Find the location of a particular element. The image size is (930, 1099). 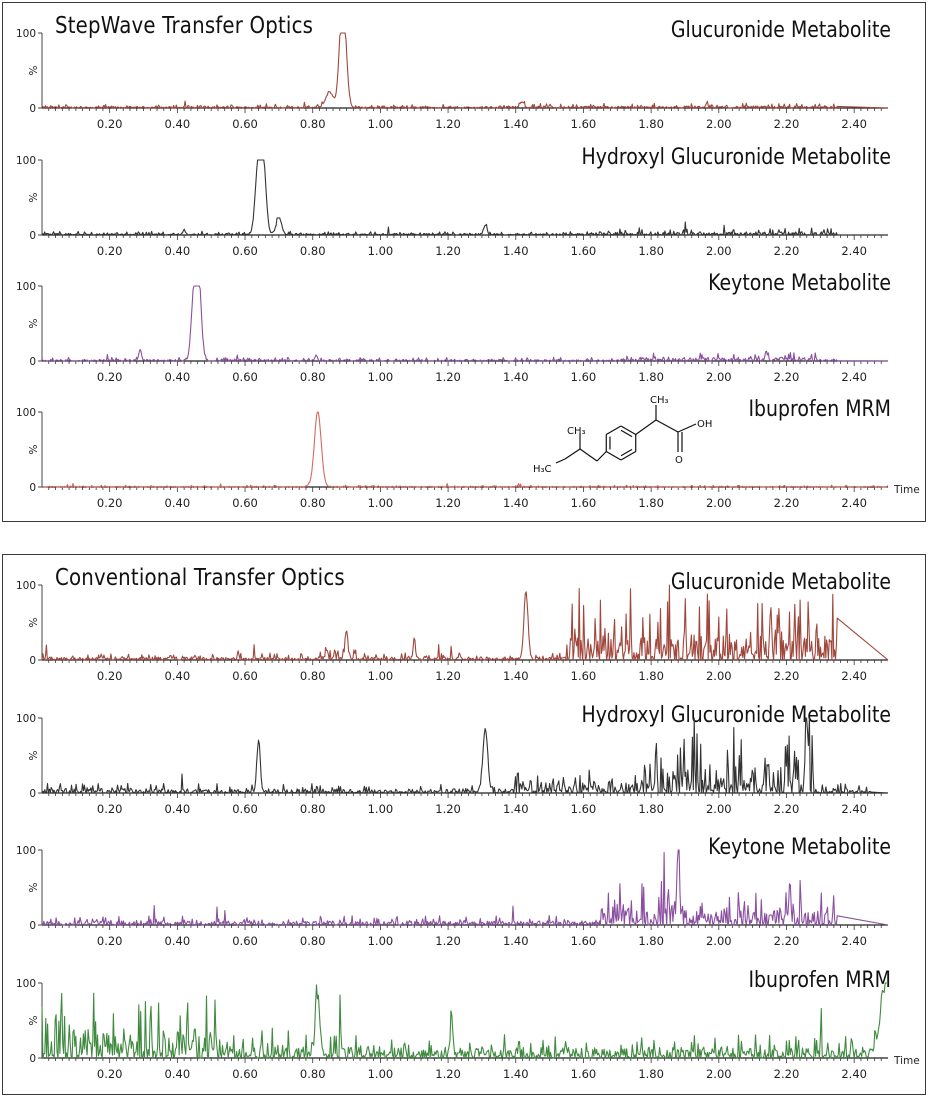

methyl-label: H₃C is located at coordinates (542, 469).